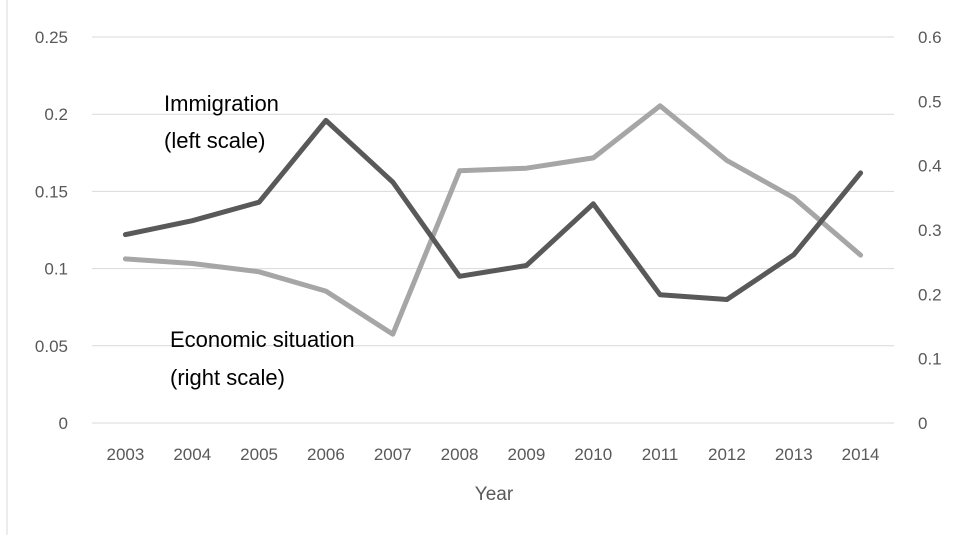 Image resolution: width=956 pixels, height=535 pixels. Describe the element at coordinates (63, 423) in the screenshot. I see `left-axis-tick-label: 0` at that location.